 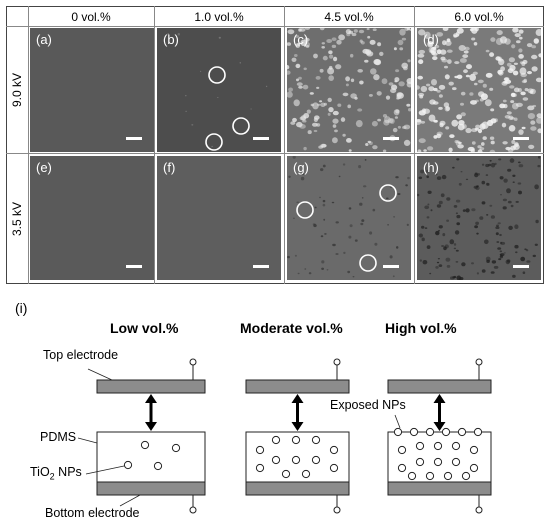 I want to click on panel-label-i: (i), so click(x=21, y=308).